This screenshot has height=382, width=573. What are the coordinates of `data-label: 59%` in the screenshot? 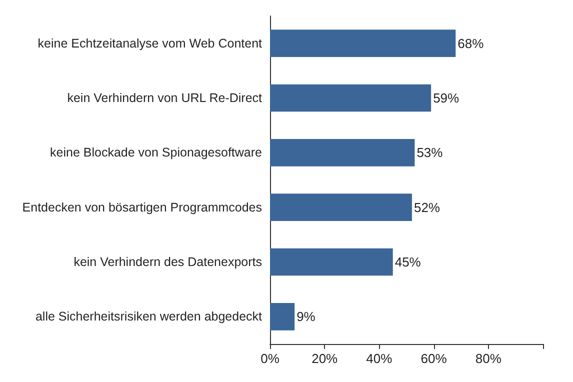 It's located at (446, 98).